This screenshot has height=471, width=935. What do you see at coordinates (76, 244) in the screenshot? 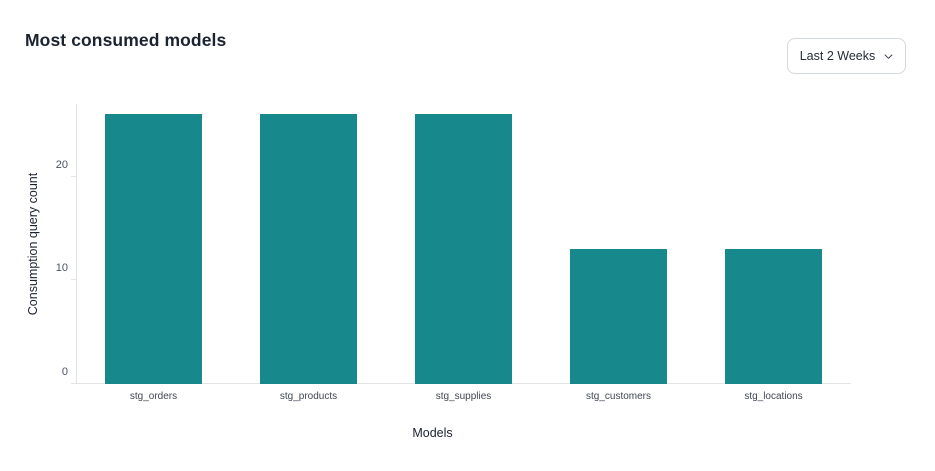
I see `y-axis-line` at bounding box center [76, 244].